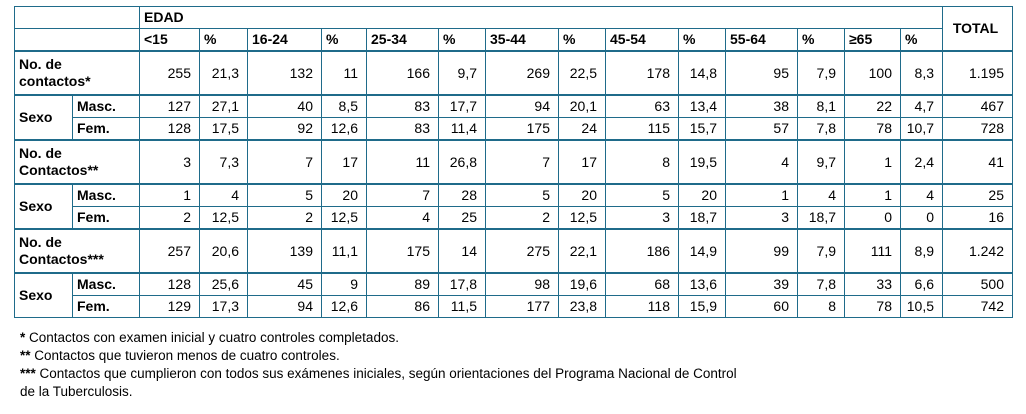 The width and height of the screenshot is (1026, 414). What do you see at coordinates (582, 129) in the screenshot?
I see `data-cell: 24` at bounding box center [582, 129].